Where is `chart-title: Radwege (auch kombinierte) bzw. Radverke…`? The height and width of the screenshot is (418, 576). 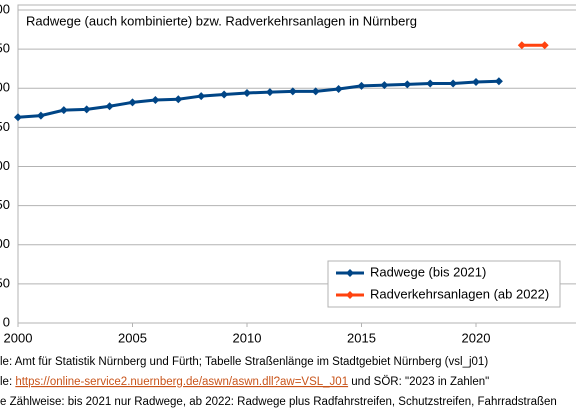 chart-title: Radwege (auch kombinierte) bzw. Radverke… is located at coordinates (221, 20).